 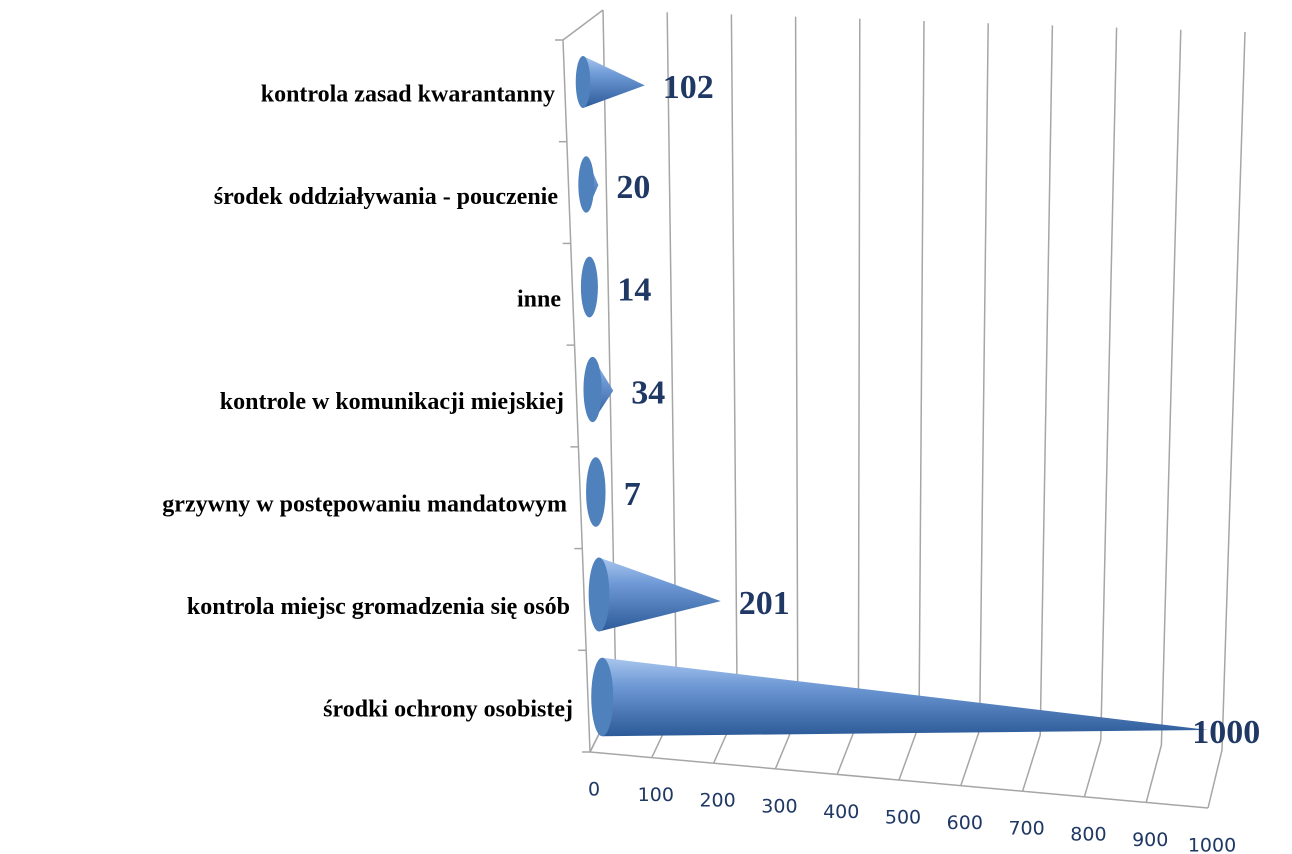 I want to click on x-tick-label: 700, so click(x=1026, y=829).